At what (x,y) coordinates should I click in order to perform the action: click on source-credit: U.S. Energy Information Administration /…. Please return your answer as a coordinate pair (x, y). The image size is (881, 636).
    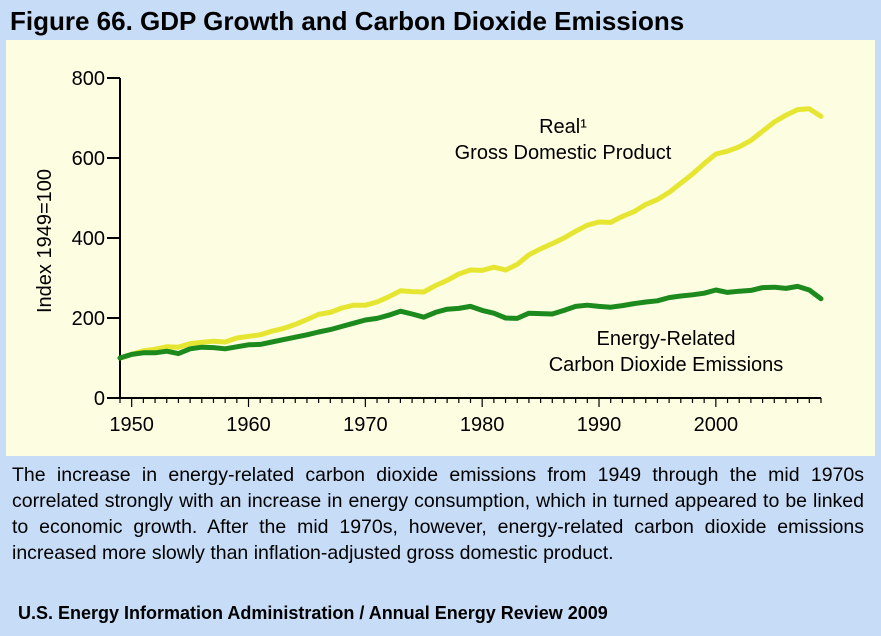
    Looking at the image, I should click on (313, 613).